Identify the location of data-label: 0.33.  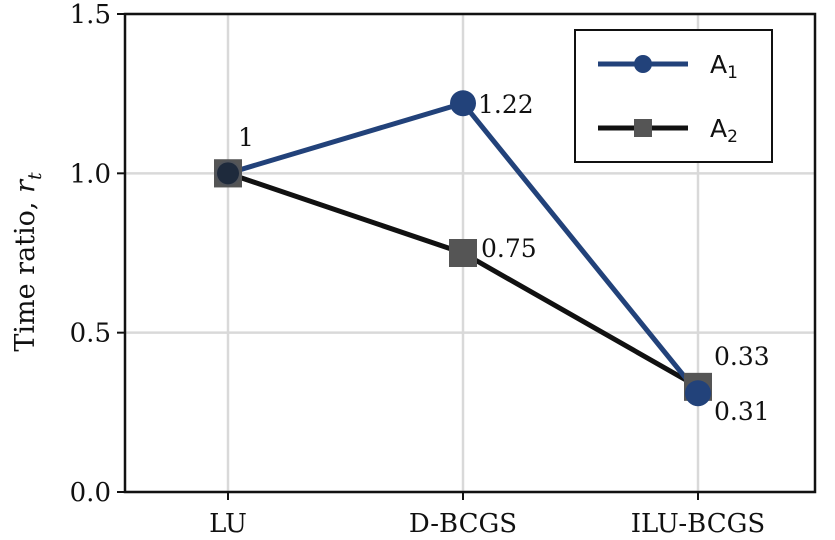
(742, 356).